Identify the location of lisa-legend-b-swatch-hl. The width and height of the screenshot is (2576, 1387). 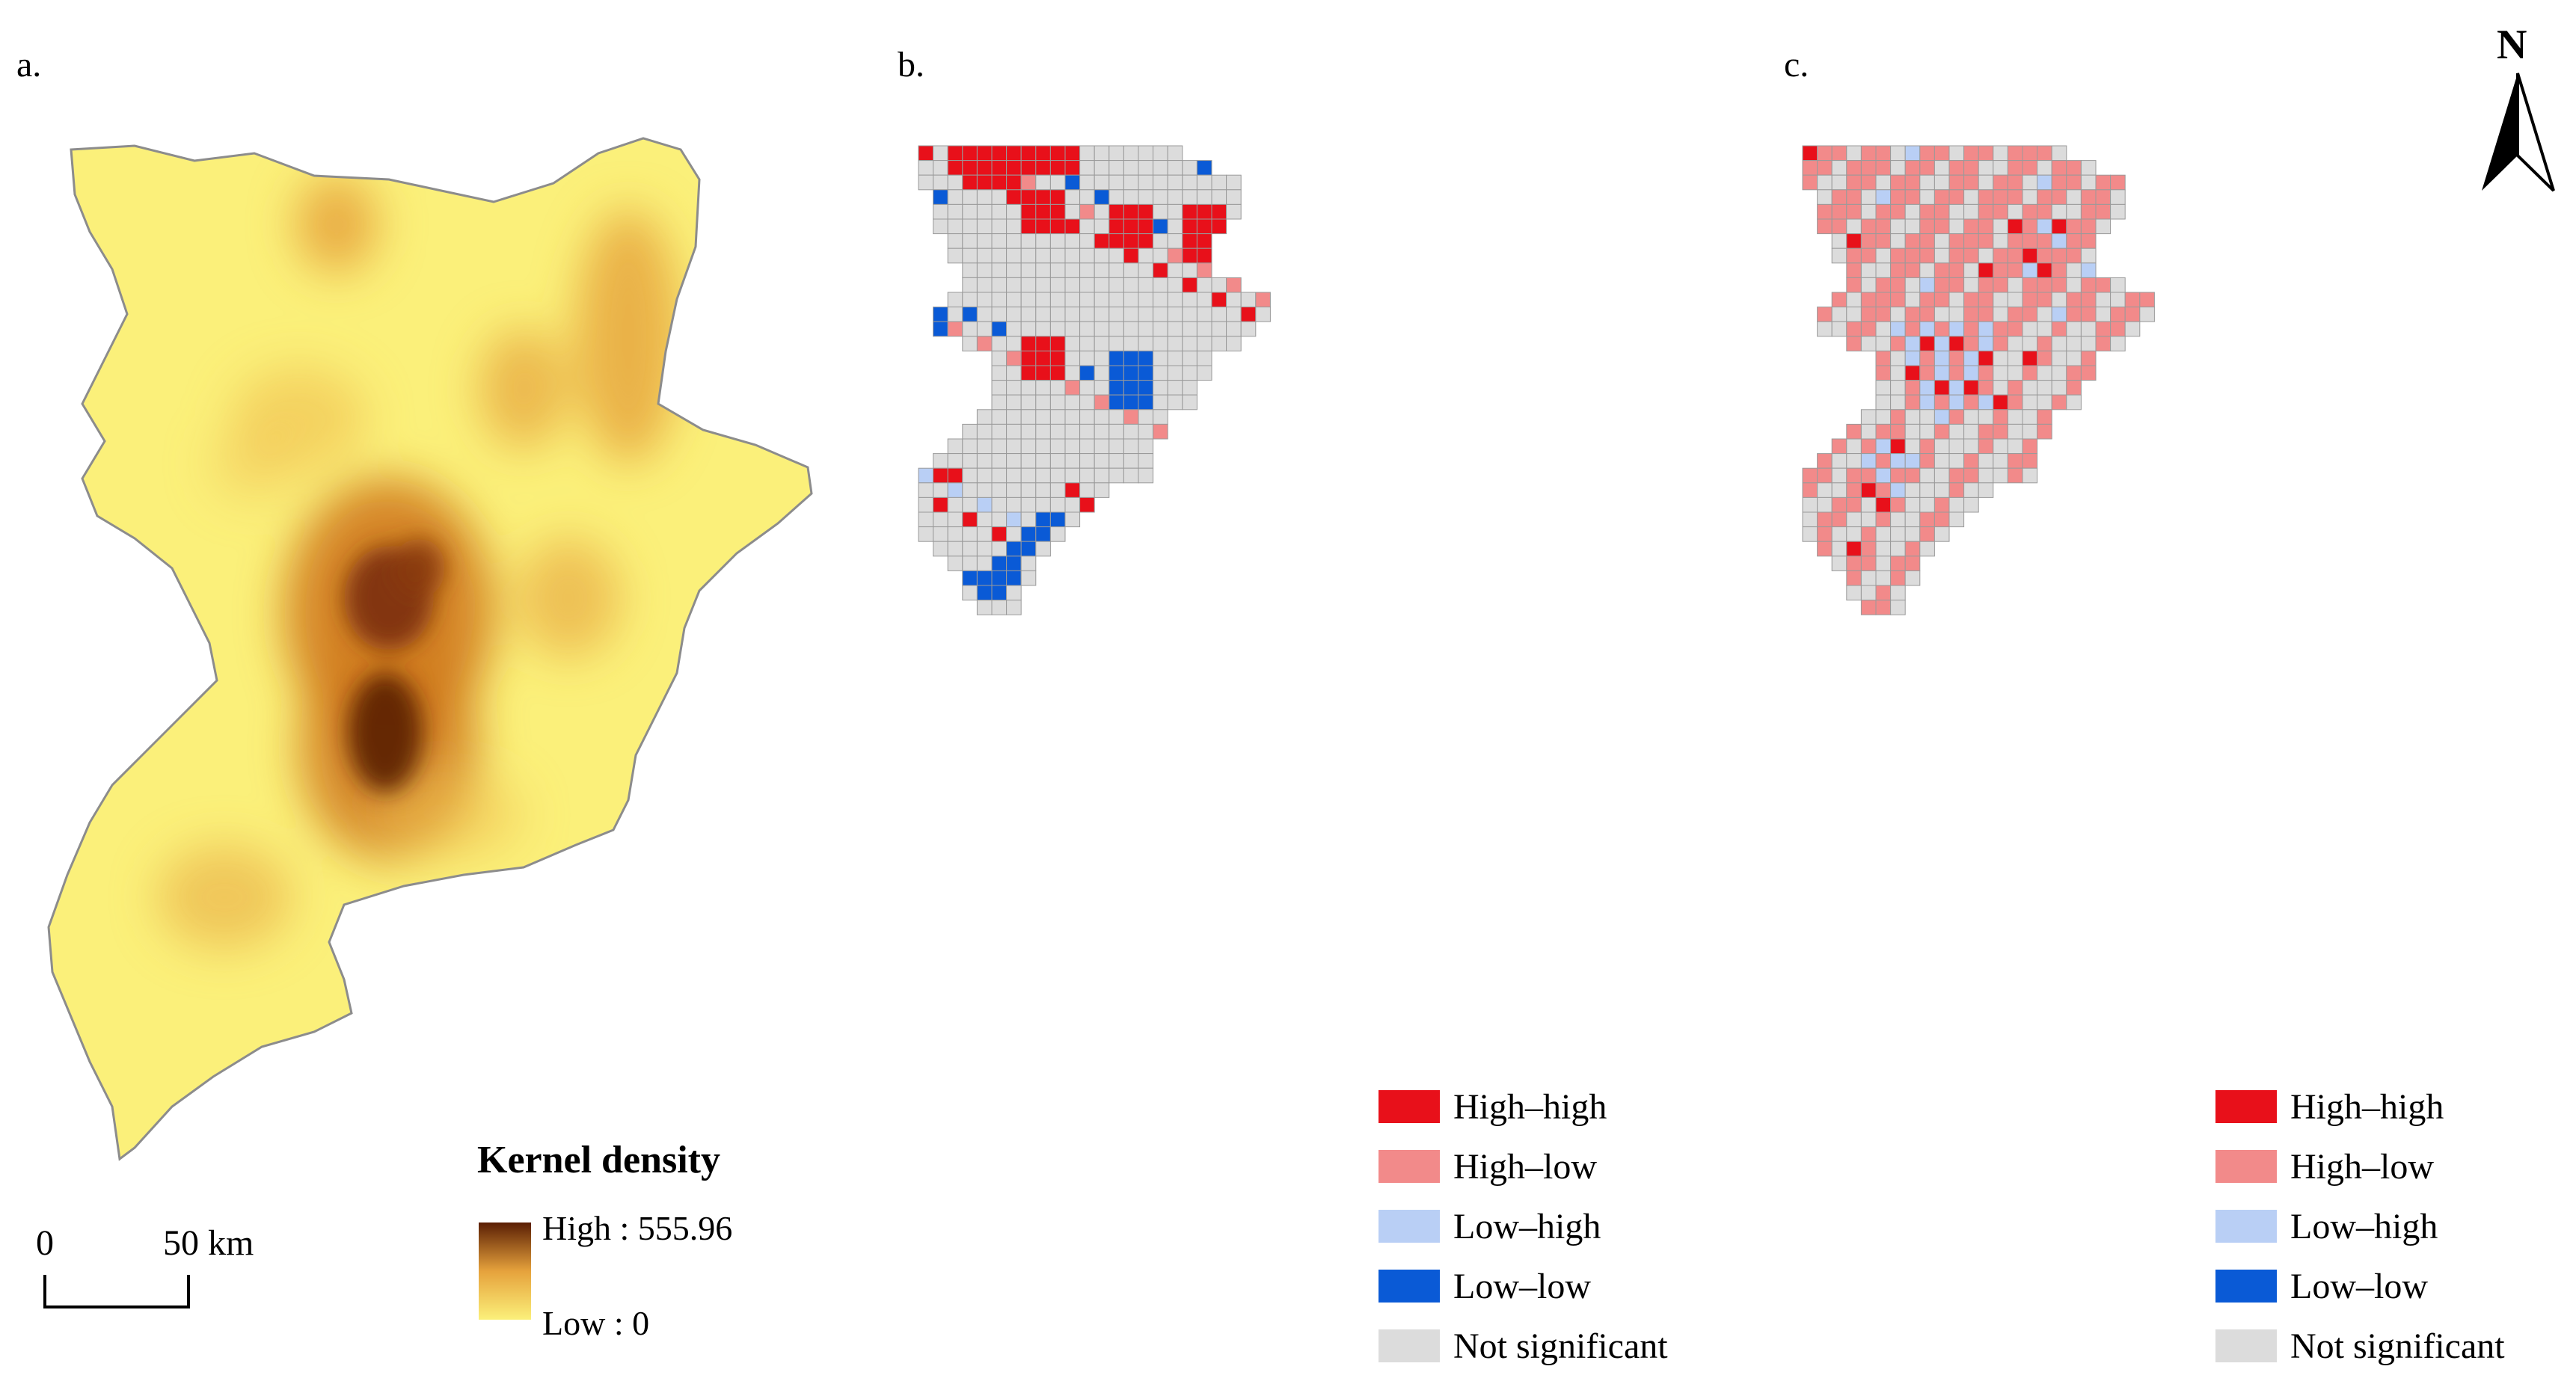
(1409, 1166).